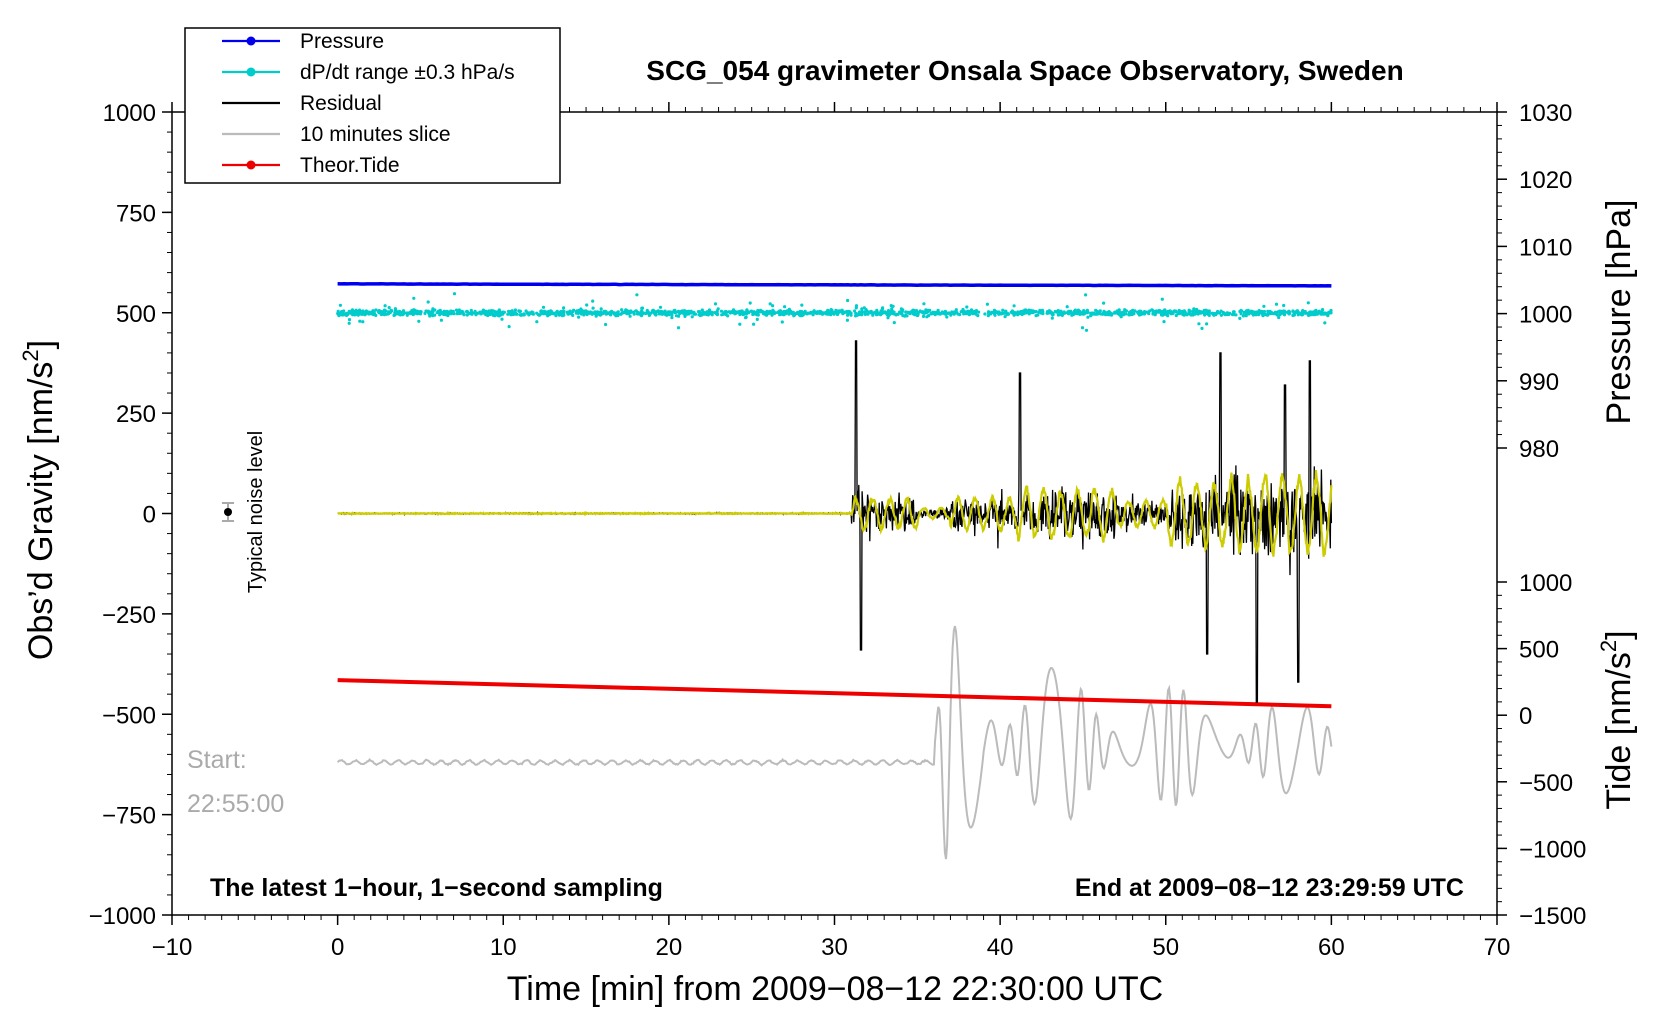 The width and height of the screenshot is (1676, 1020). I want to click on noise-dot, so click(228, 512).